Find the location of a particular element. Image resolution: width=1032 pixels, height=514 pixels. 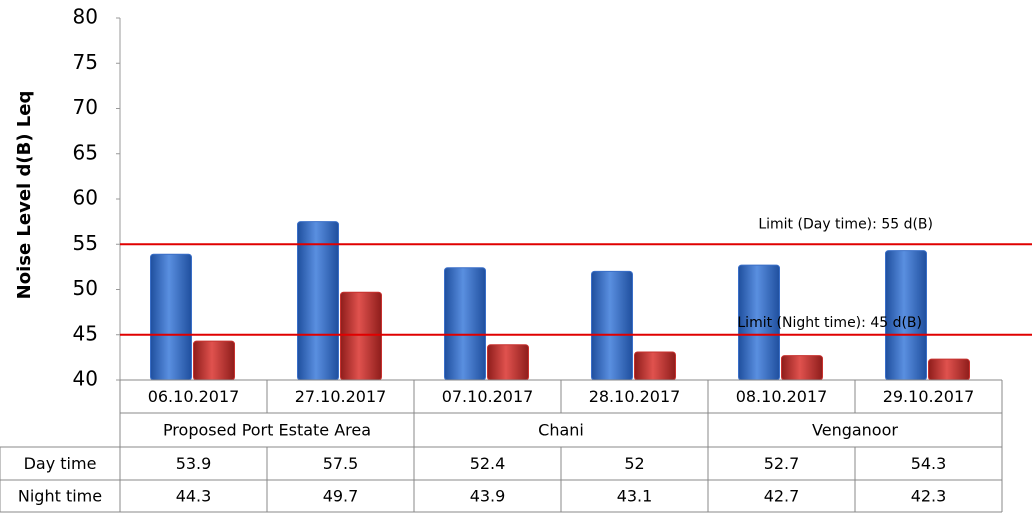

table-value: 42.7 is located at coordinates (782, 496).